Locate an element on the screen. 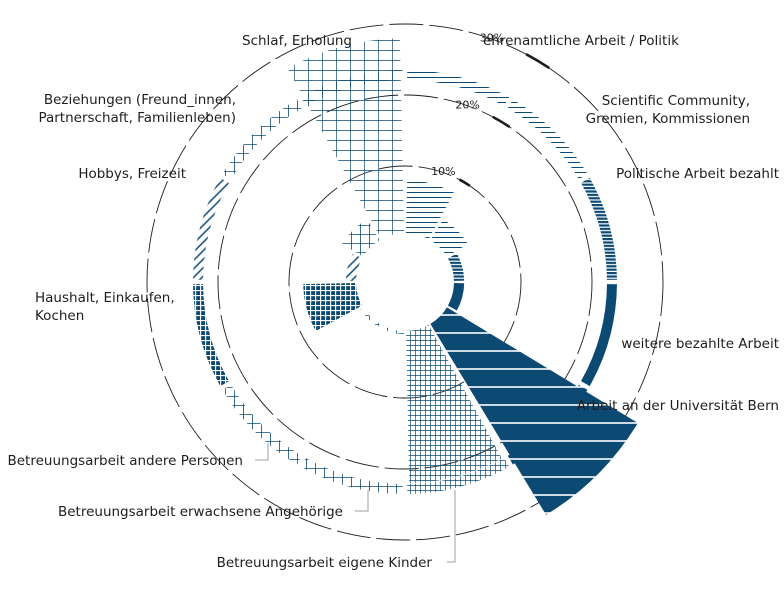  category-label-line: Schlaf, Erholung is located at coordinates (297, 41).